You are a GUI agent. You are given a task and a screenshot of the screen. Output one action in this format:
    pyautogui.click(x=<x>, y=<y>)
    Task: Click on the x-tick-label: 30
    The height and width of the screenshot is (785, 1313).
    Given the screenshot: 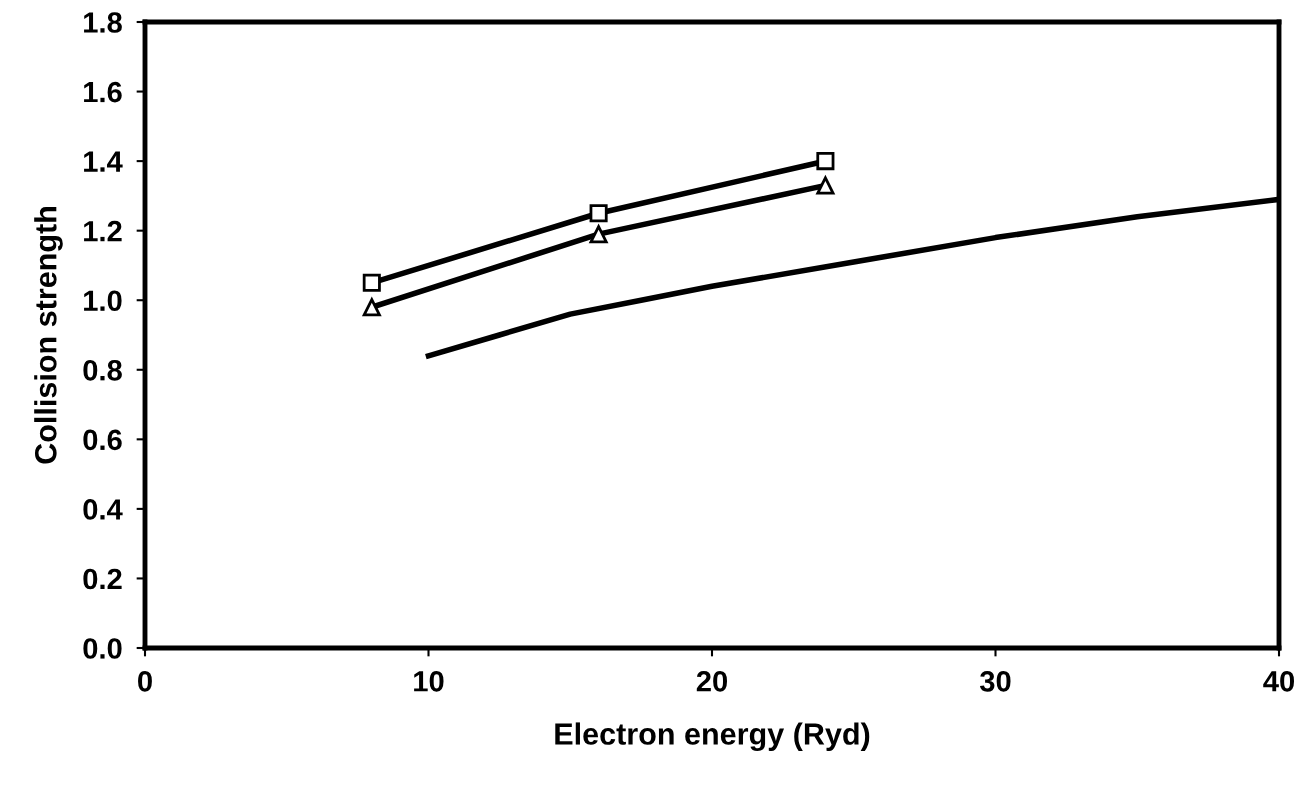 What is the action you would take?
    pyautogui.click(x=995, y=681)
    